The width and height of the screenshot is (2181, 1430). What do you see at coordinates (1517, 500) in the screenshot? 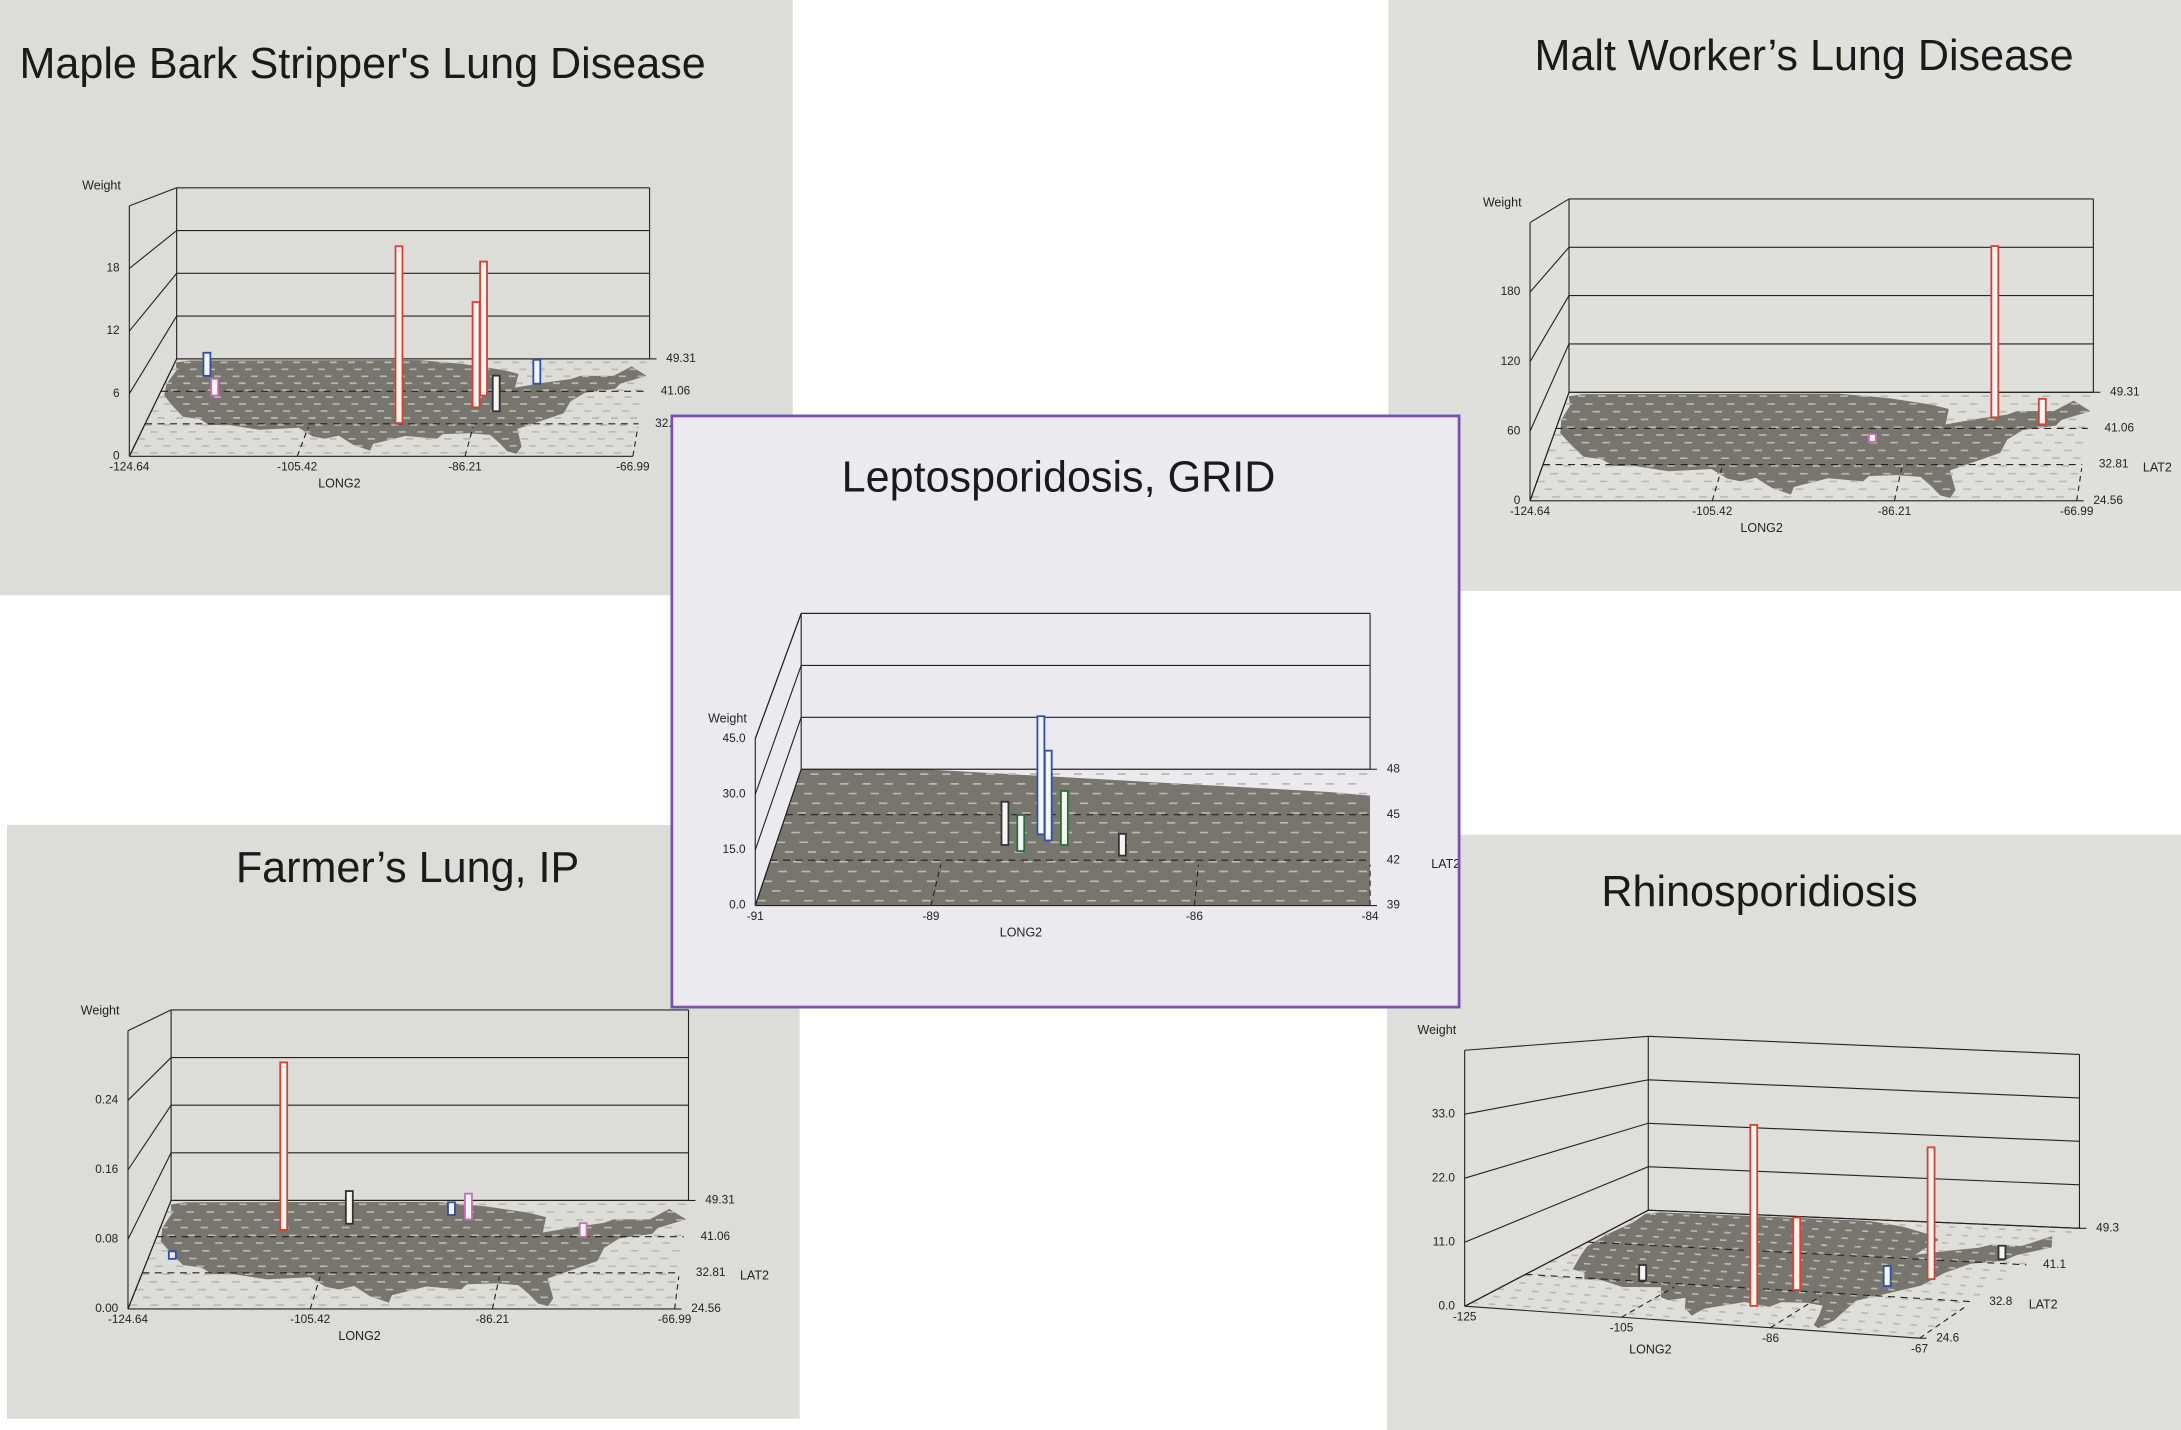
I see `y-tick-label: 0` at bounding box center [1517, 500].